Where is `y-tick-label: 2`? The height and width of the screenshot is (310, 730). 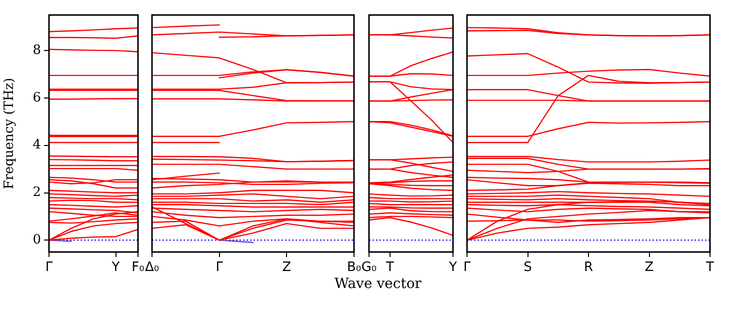
y-tick-label: 2 is located at coordinates (36, 192).